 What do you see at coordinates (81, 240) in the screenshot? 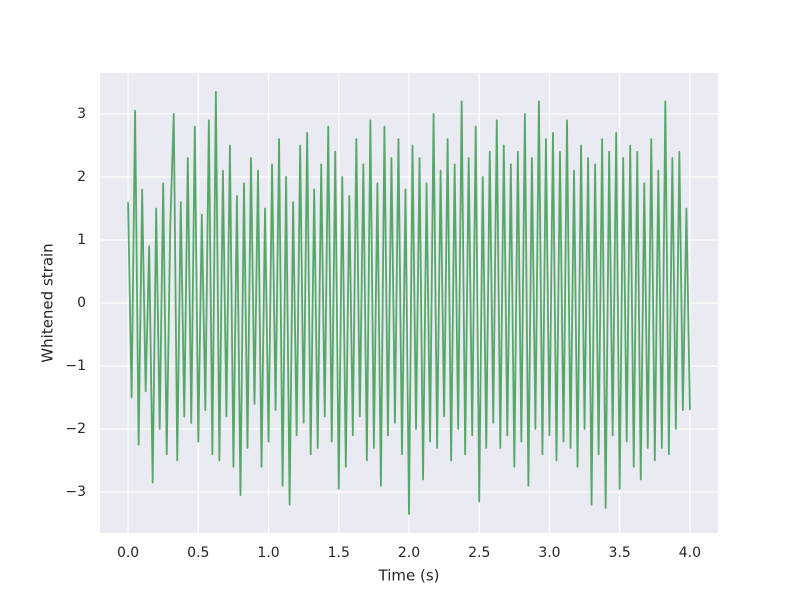
I see `y-tick-label: 1` at bounding box center [81, 240].